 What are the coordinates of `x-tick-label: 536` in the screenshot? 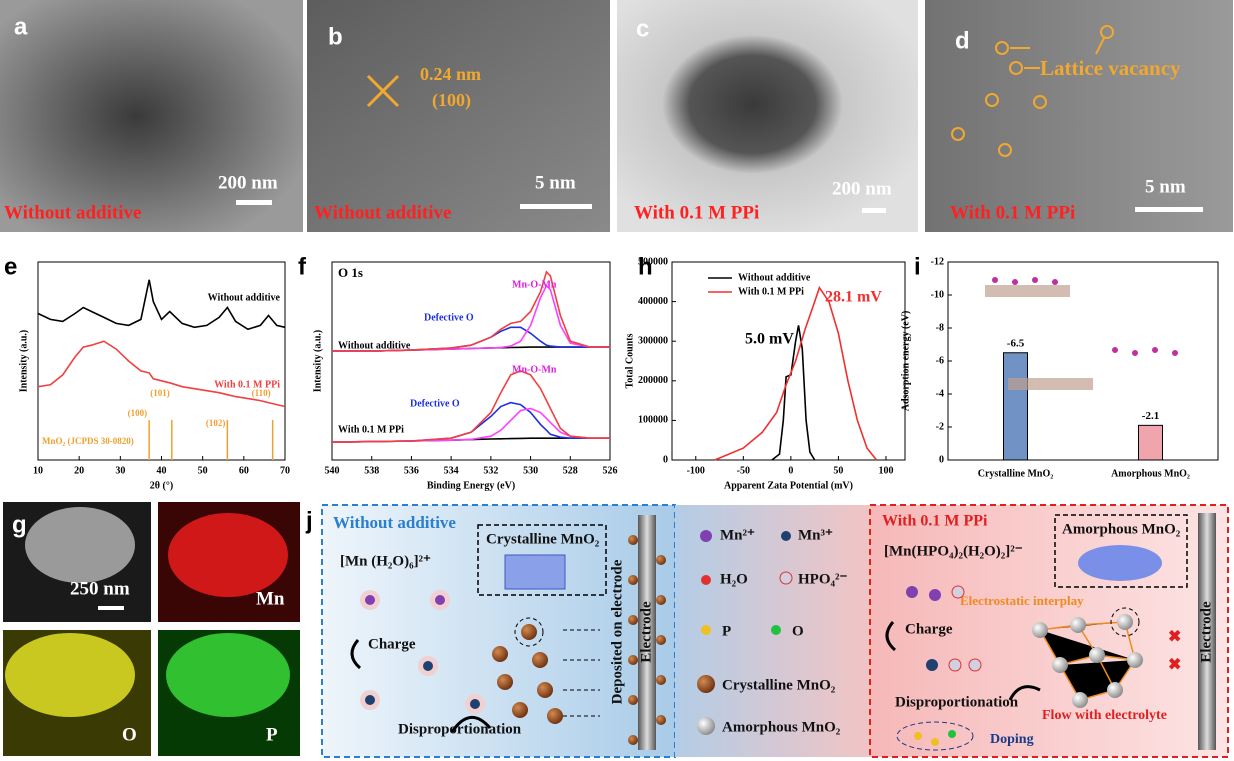 It's located at (411, 470).